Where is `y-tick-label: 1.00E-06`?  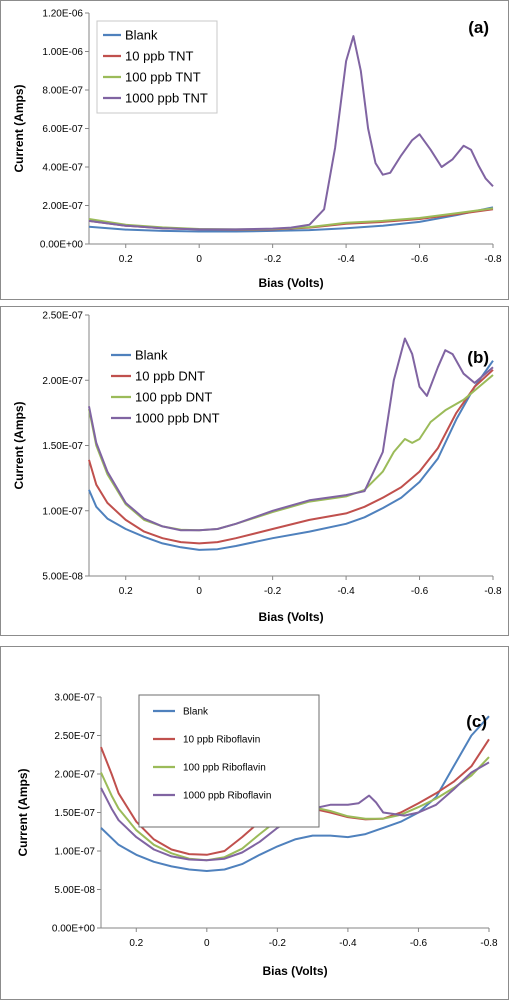 y-tick-label: 1.00E-06 is located at coordinates (62, 52).